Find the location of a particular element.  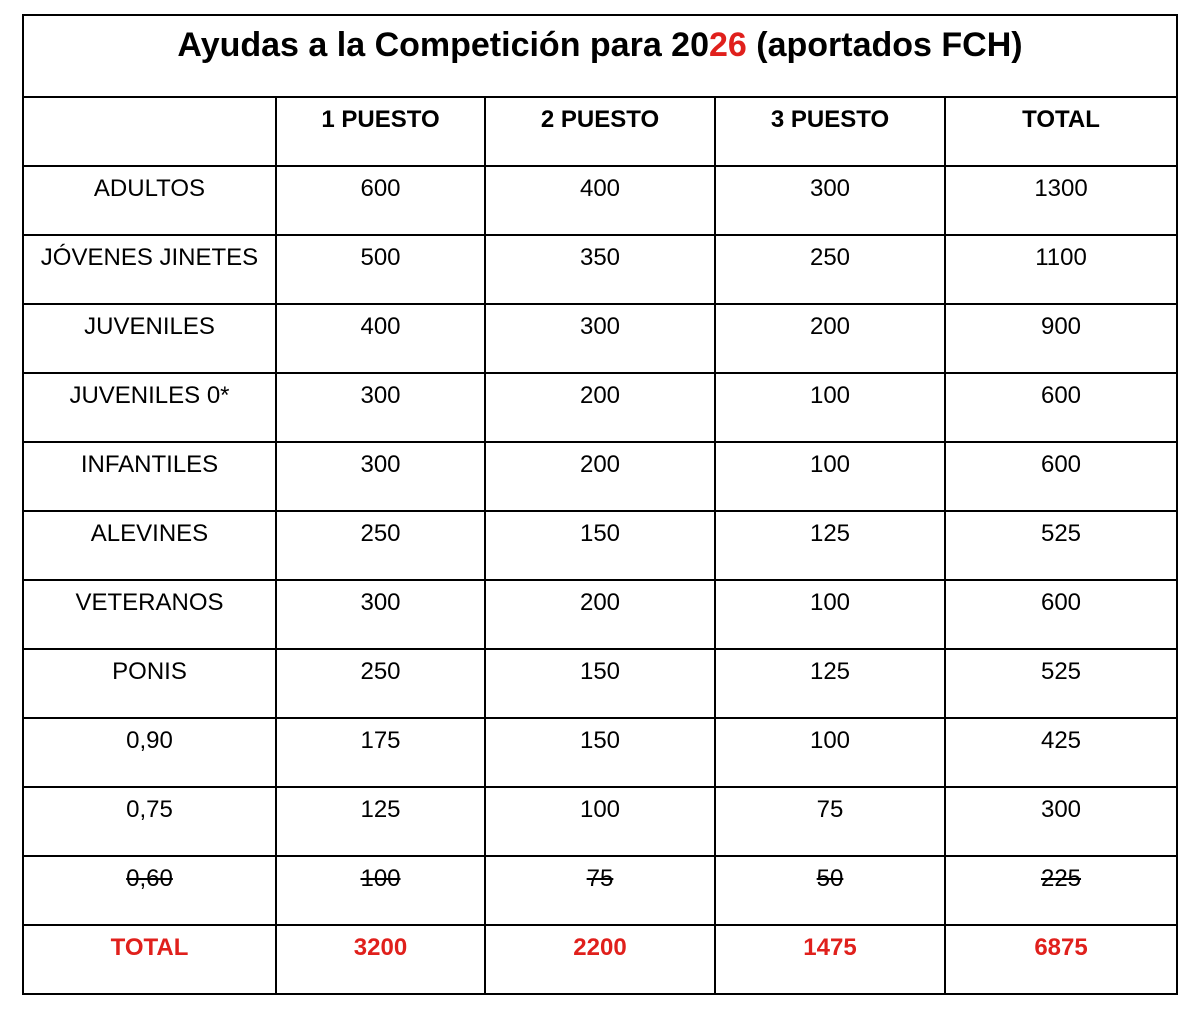

cell: INFANTILES is located at coordinates (149, 476).